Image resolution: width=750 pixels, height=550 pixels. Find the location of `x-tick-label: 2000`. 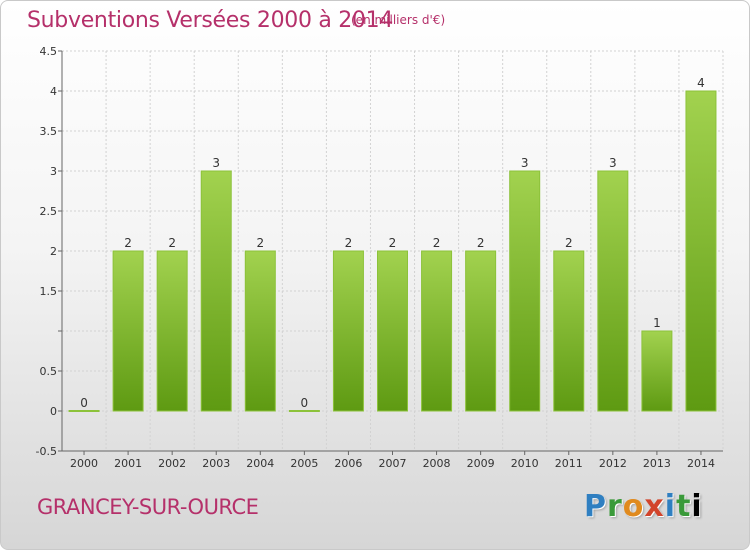

x-tick-label: 2000 is located at coordinates (84, 463).